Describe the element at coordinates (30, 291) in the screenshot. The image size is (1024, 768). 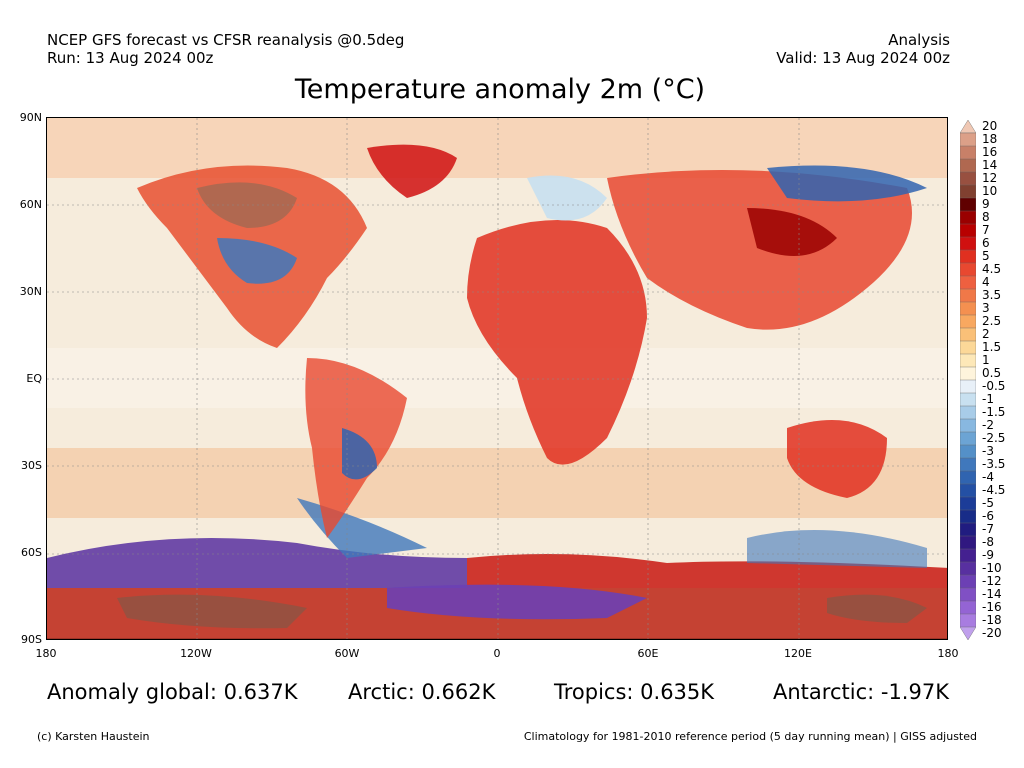
I see `lat-label-30n: 30N` at that location.